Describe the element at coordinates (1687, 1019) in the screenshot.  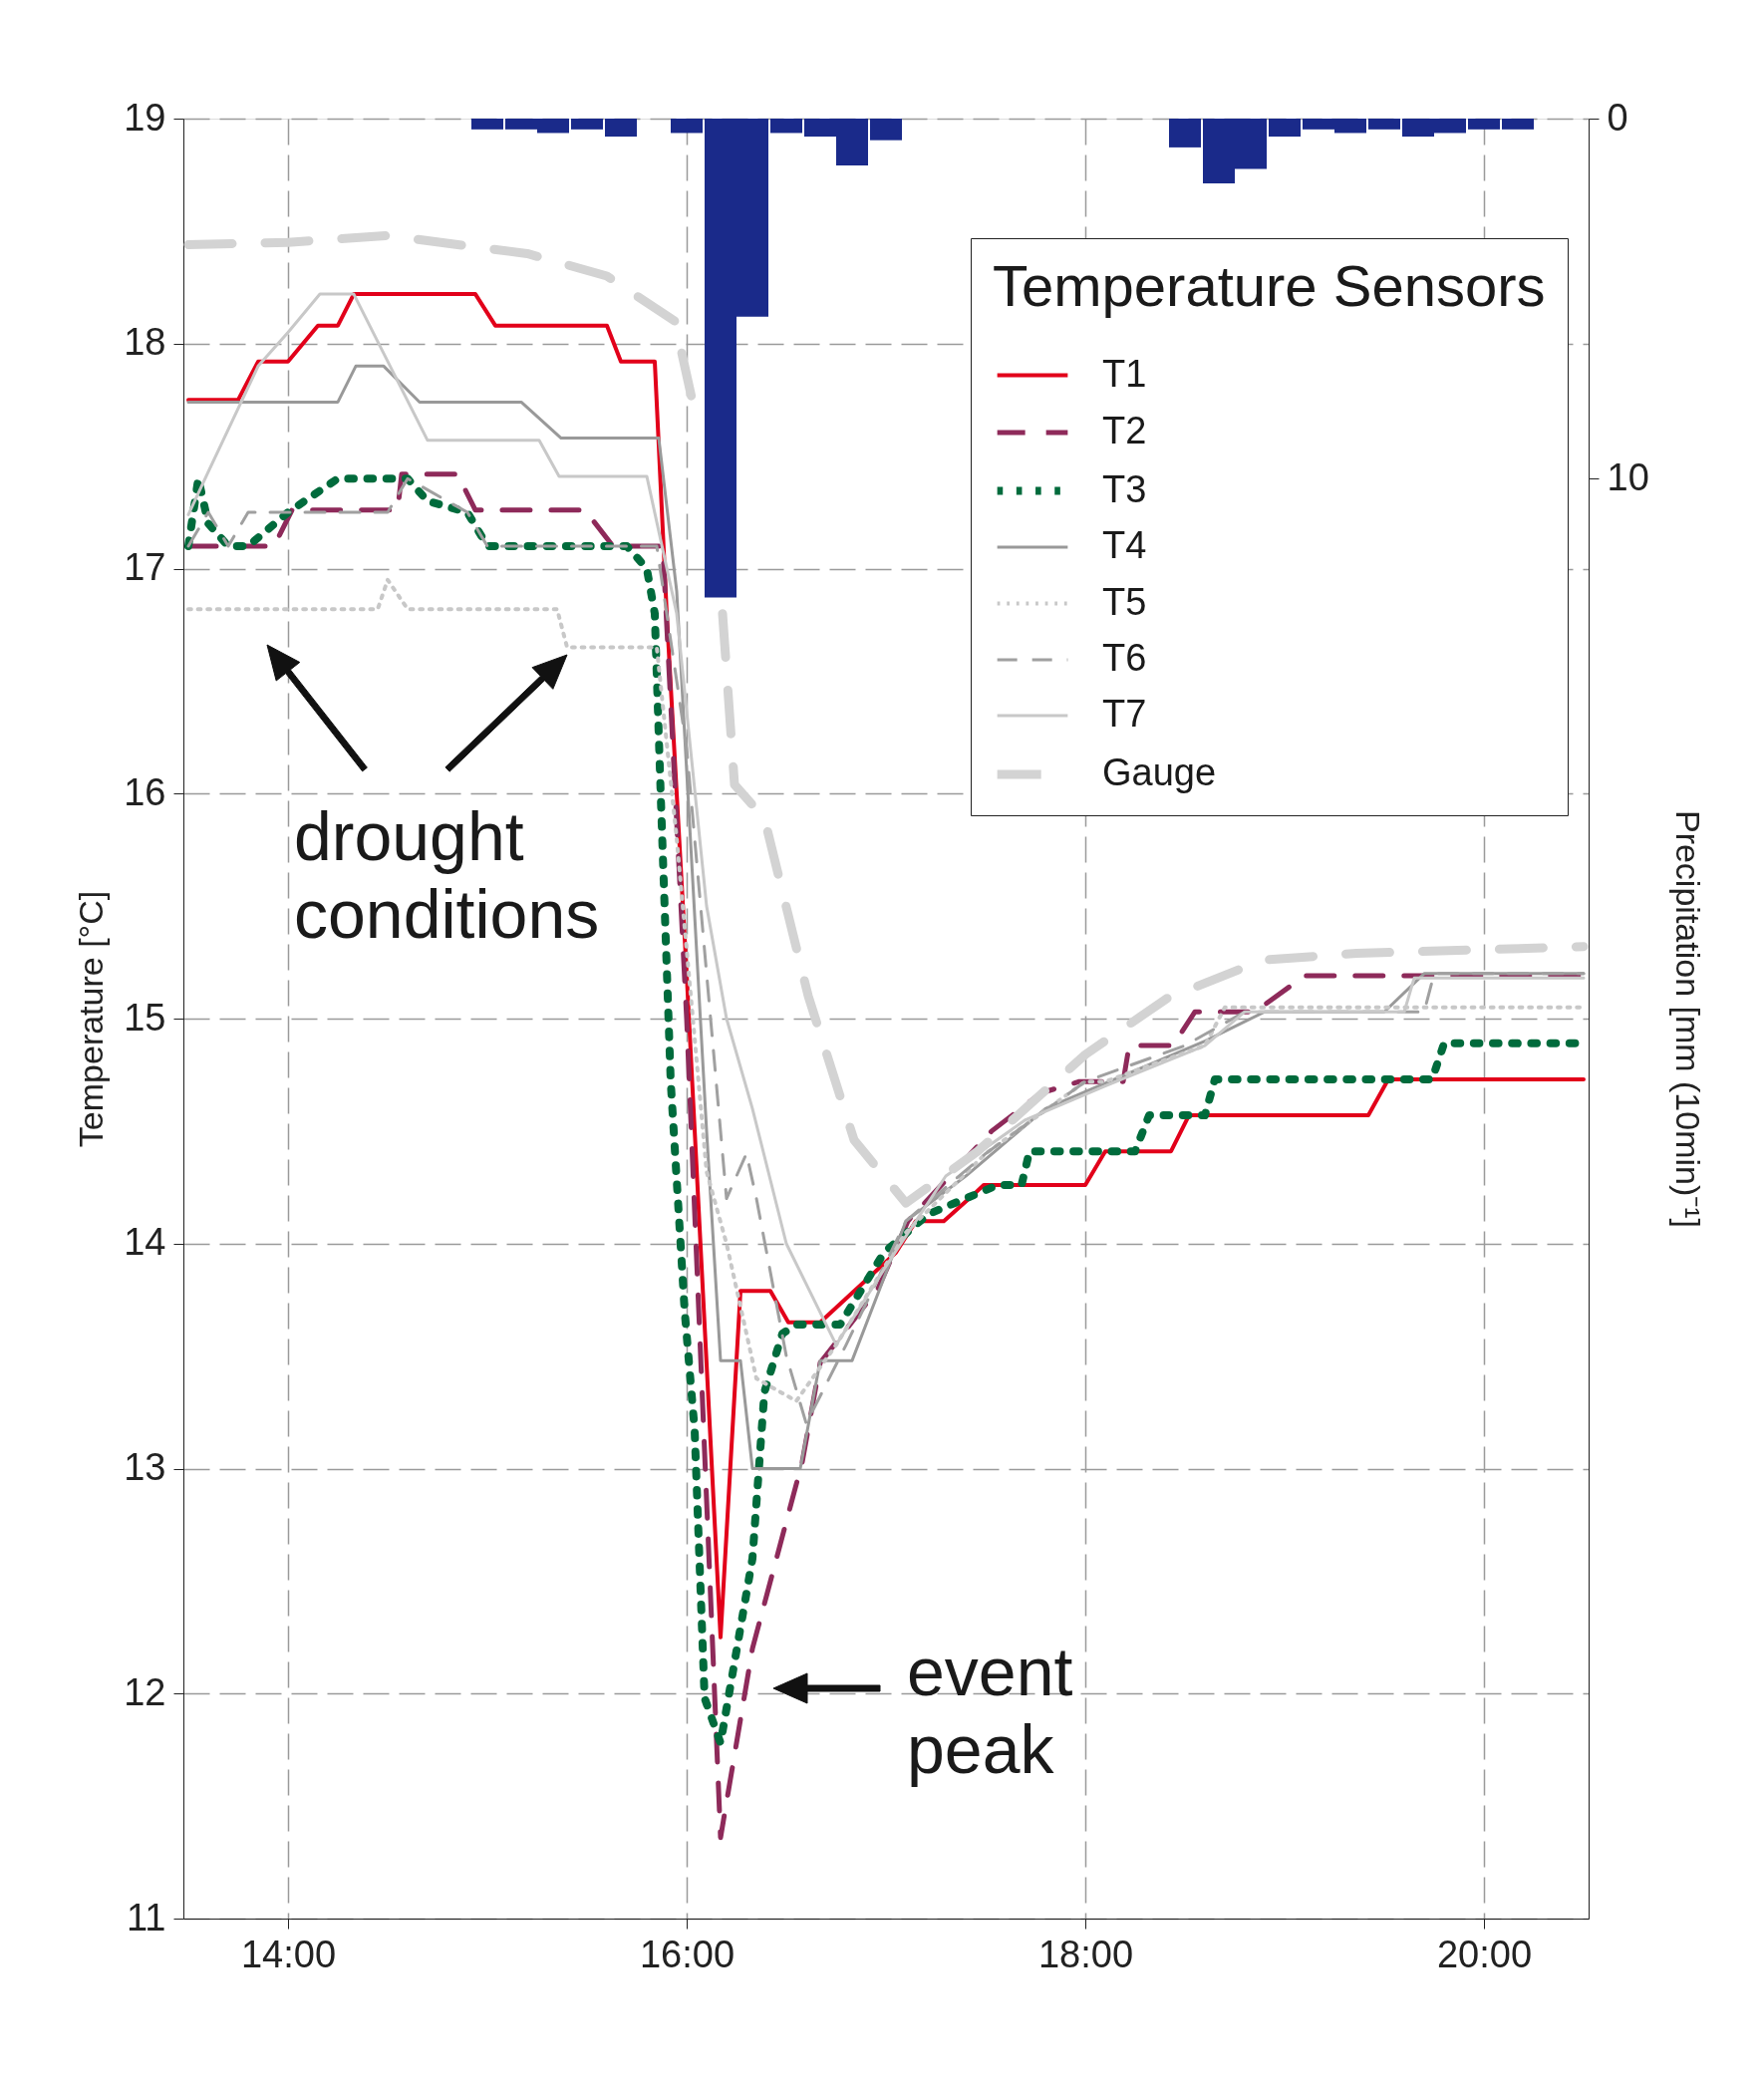
I see `y2-axis-title: Precipitation [mm (10min)⁻¹]` at that location.